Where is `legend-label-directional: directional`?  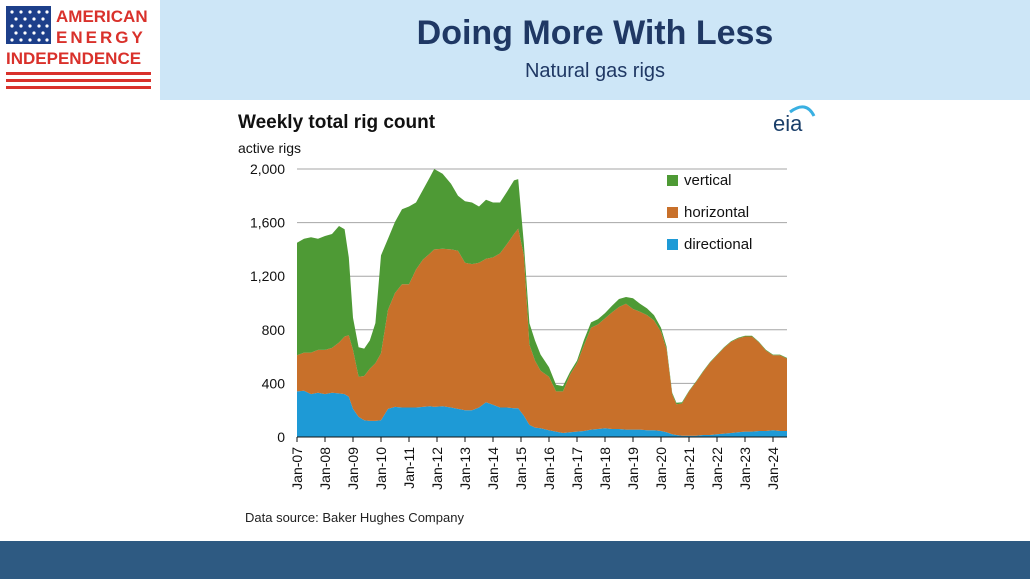 legend-label-directional: directional is located at coordinates (718, 244).